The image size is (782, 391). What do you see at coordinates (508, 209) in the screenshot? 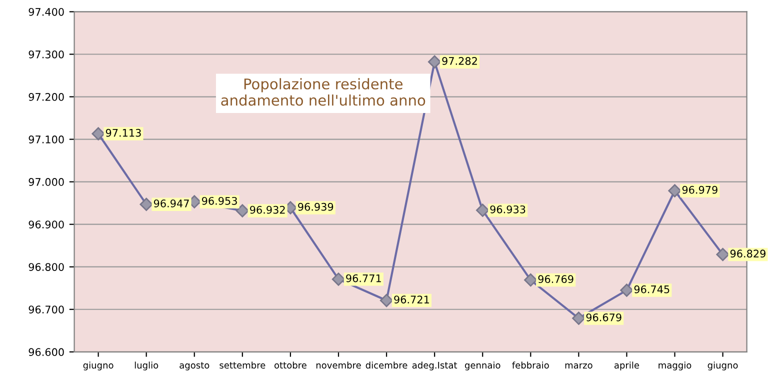
I see `data-label: 96.933` at bounding box center [508, 209].